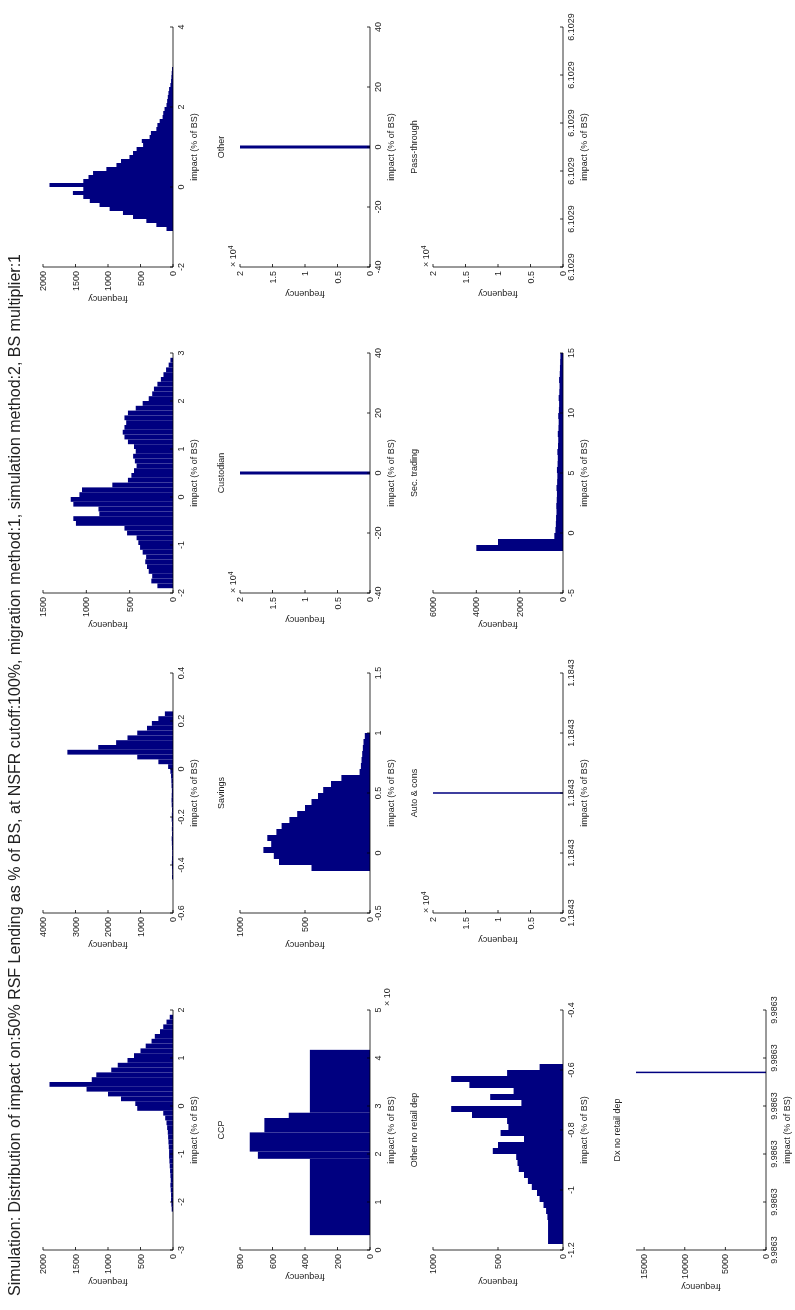 The image size is (795, 1310). Describe the element at coordinates (571, 1010) in the screenshot. I see `y-tick-label: -0.4` at that location.